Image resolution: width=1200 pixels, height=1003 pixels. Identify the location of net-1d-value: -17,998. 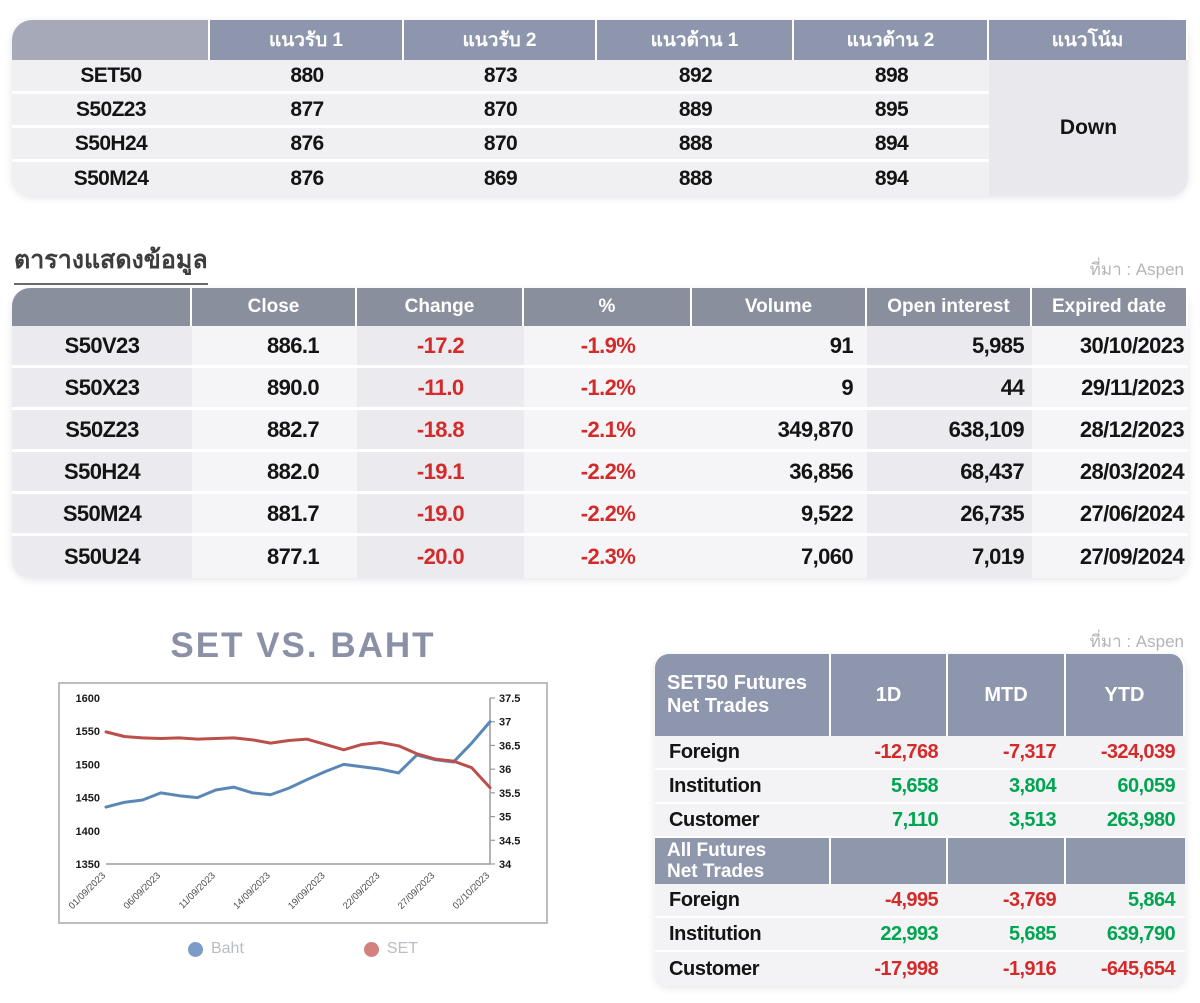
(889, 969).